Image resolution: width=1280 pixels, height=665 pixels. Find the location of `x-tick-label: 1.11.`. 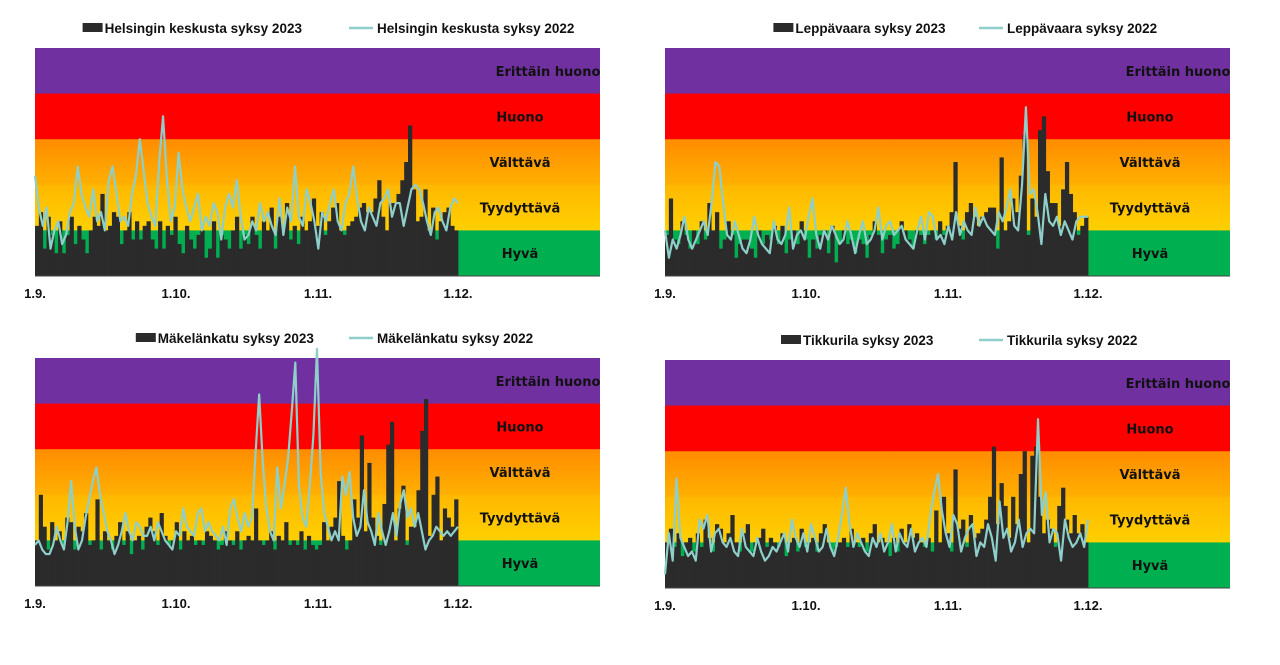

x-tick-label: 1.11. is located at coordinates (318, 603).